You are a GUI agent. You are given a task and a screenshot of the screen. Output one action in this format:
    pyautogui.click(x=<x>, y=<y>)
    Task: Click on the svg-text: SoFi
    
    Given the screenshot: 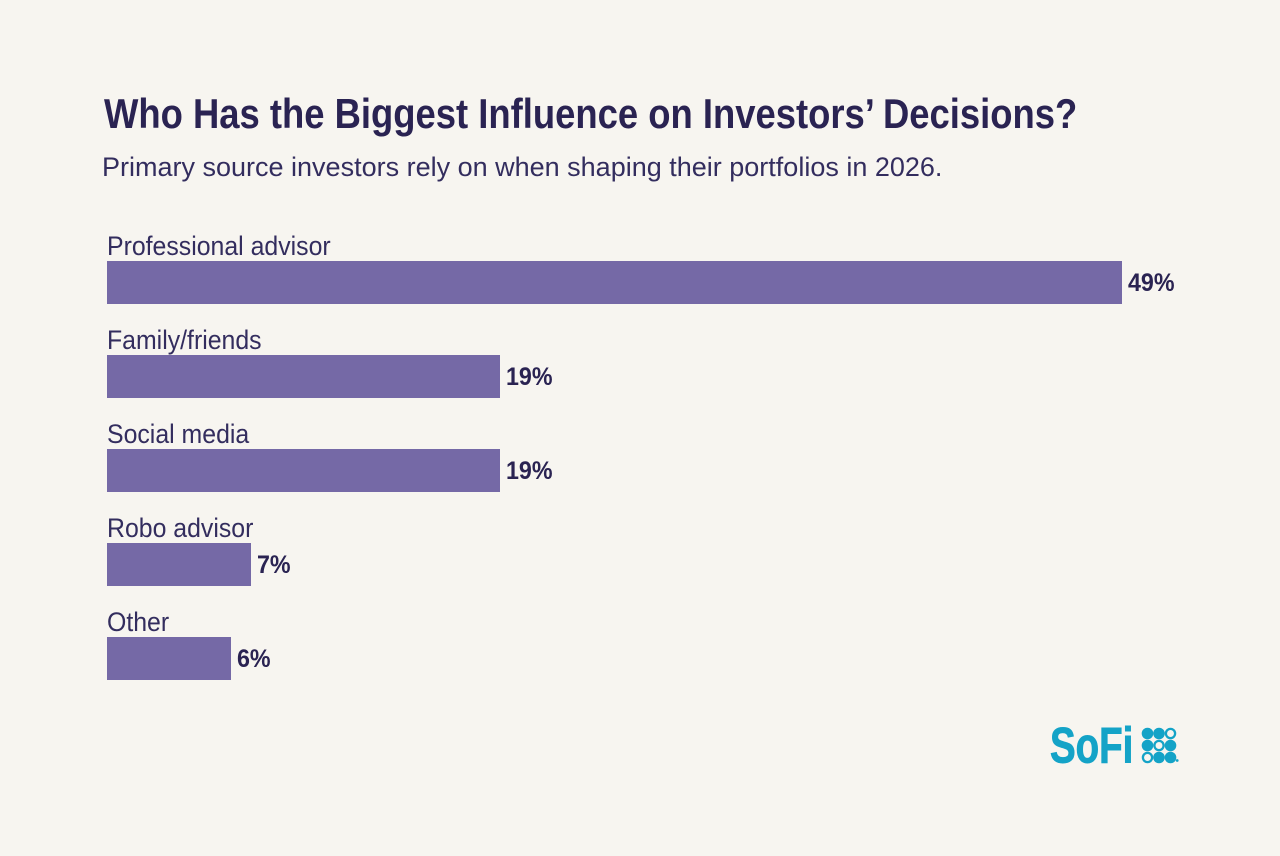 What is the action you would take?
    pyautogui.click(x=1091, y=745)
    